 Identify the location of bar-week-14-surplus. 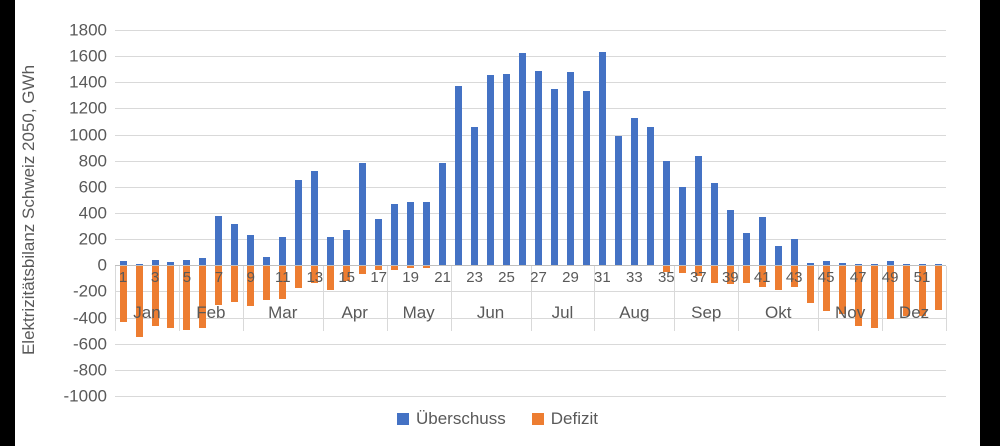
(331, 251).